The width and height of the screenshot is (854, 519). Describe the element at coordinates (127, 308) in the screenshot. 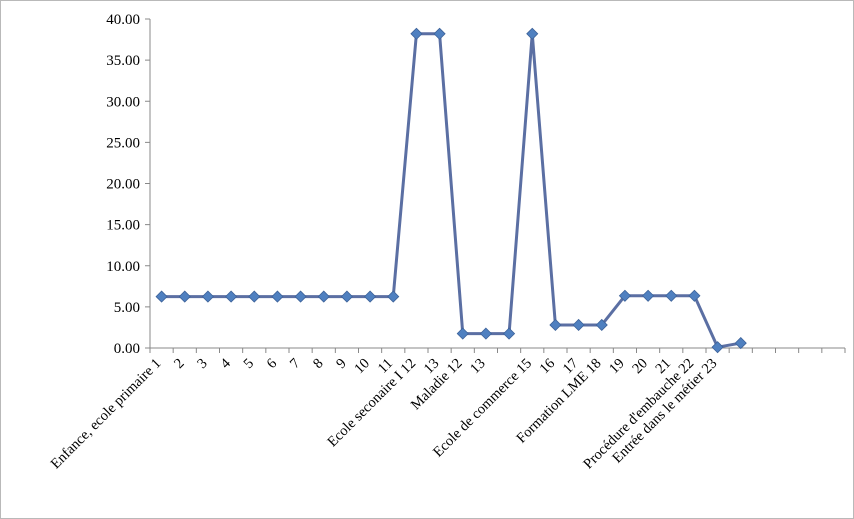

I see `y-tick-label: 5.00` at that location.